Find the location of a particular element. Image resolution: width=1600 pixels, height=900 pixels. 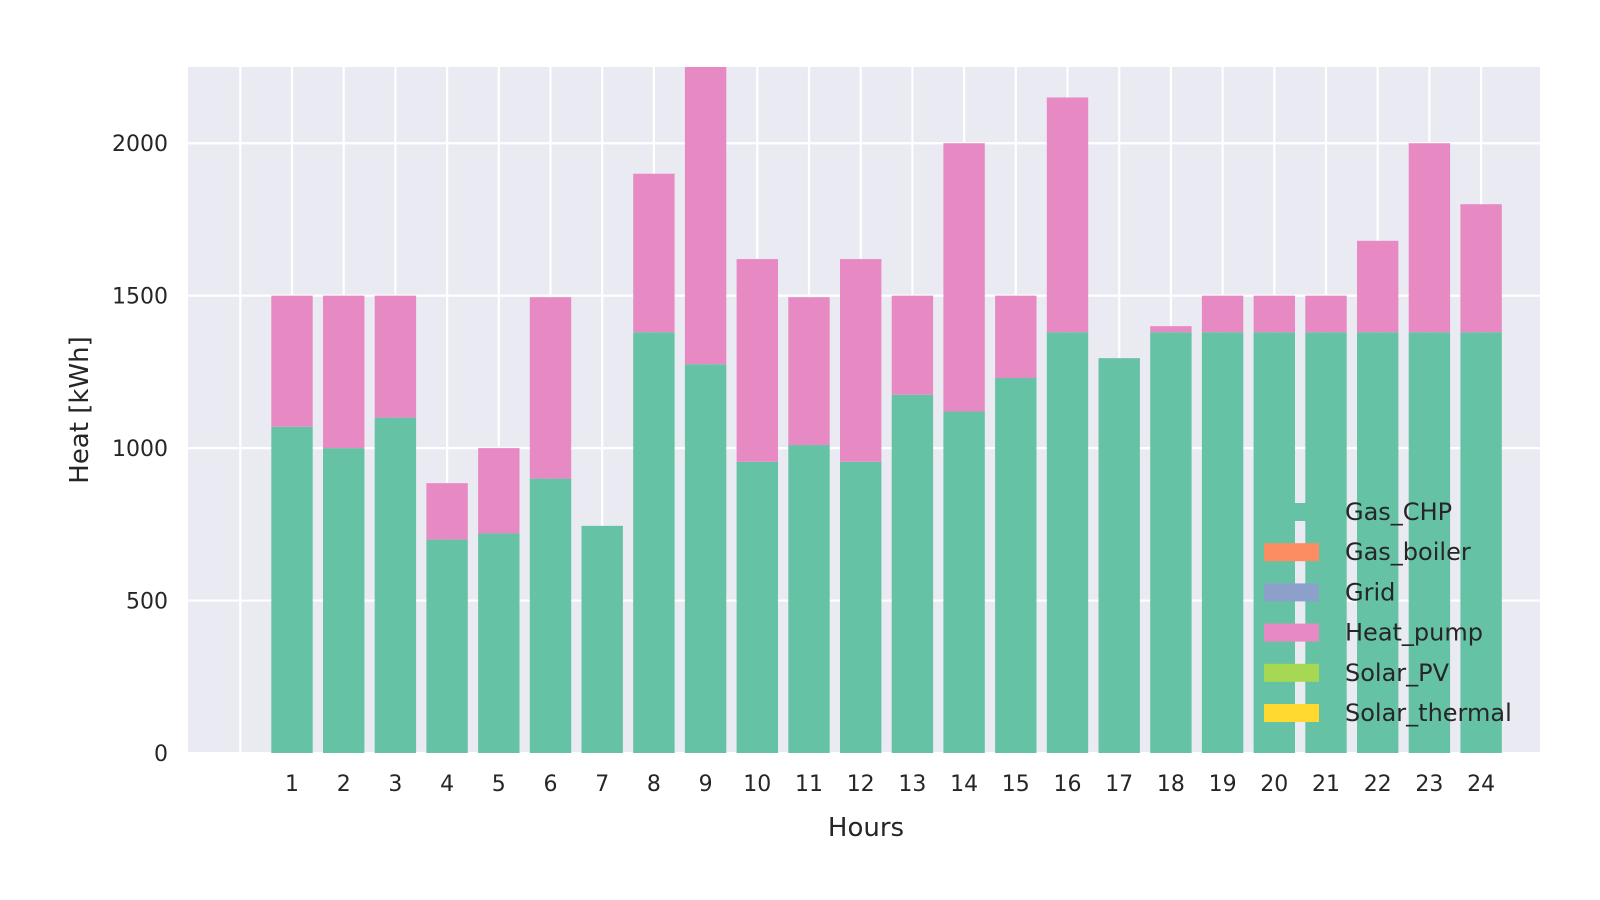

x-tick-label: 13 is located at coordinates (912, 784).